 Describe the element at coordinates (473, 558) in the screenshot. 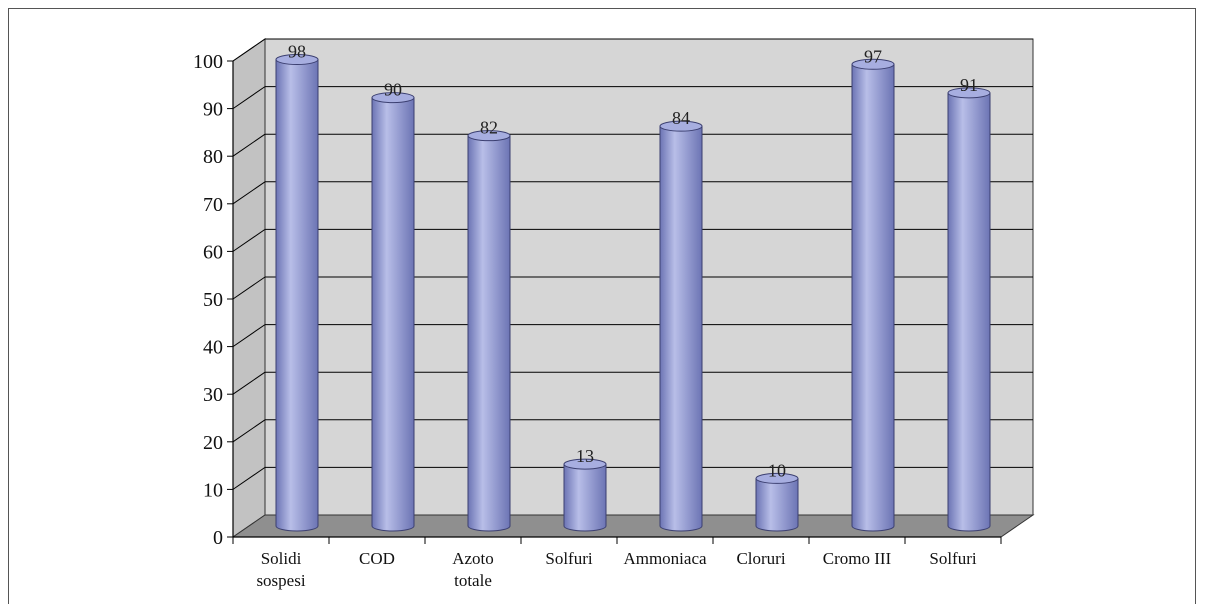

I see `x-tick-label: Azoto` at that location.